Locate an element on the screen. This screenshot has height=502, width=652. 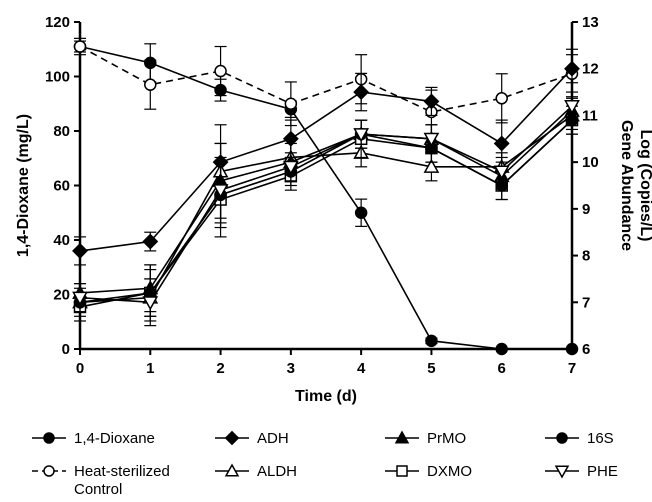
right-tick-label: 8 is located at coordinates (586, 256).